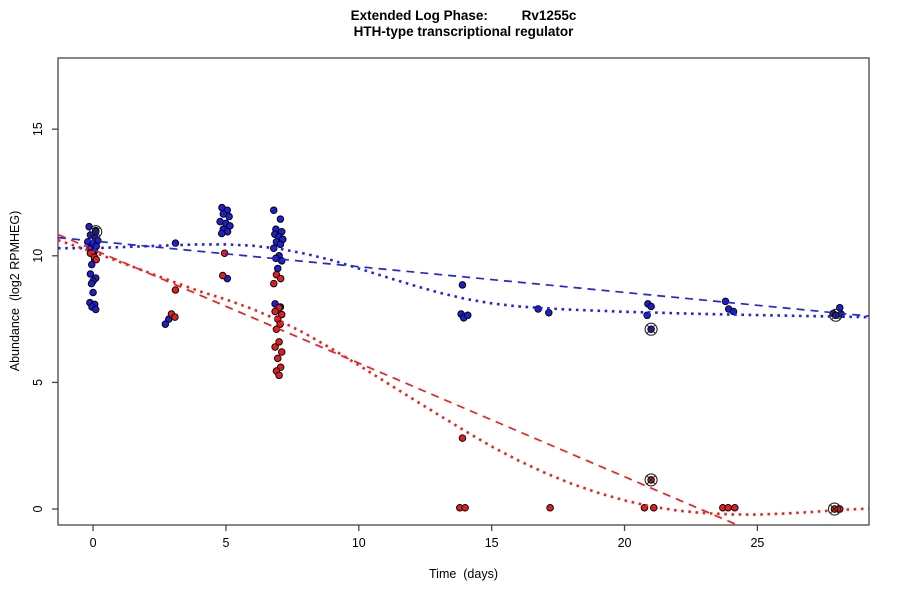 This screenshot has width=900, height=600. I want to click on y-tick-label: 0, so click(38, 509).